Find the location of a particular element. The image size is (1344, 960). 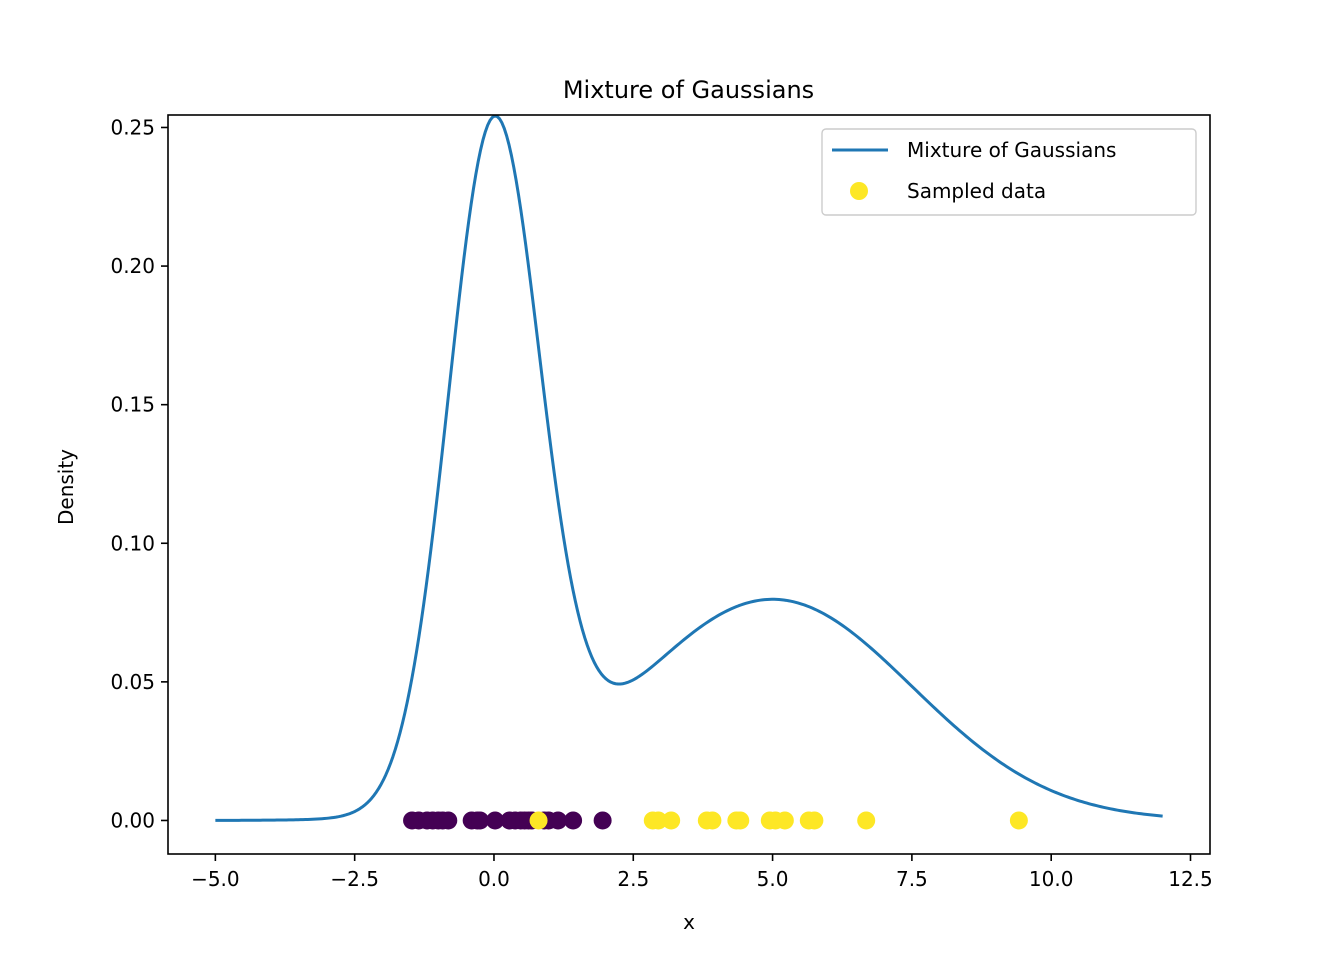

x-tick-label: 7.5 is located at coordinates (912, 879).